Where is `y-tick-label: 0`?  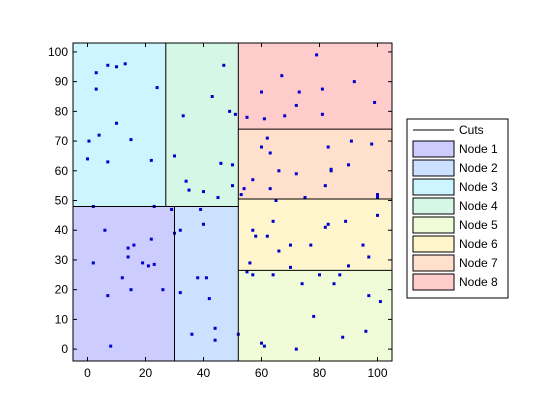 y-tick-label: 0 is located at coordinates (64, 349).